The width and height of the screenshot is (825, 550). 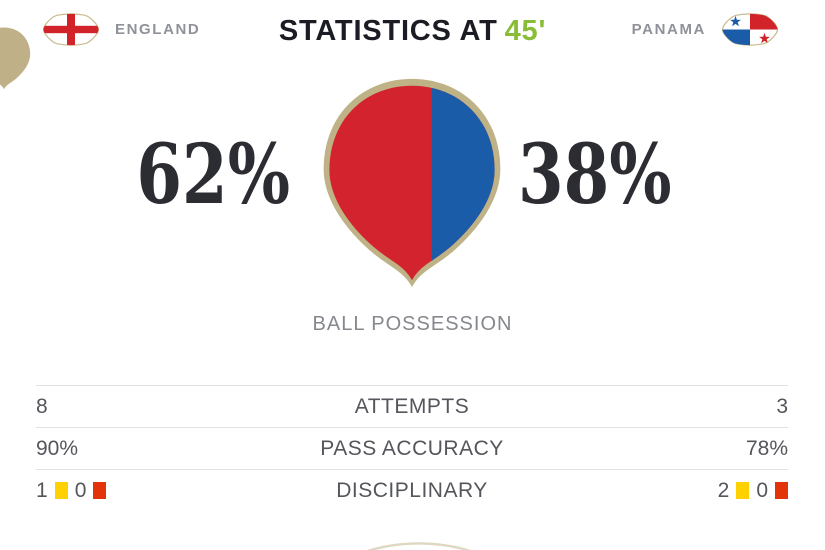 I want to click on home-possession-percentage: 62%, so click(x=213, y=175).